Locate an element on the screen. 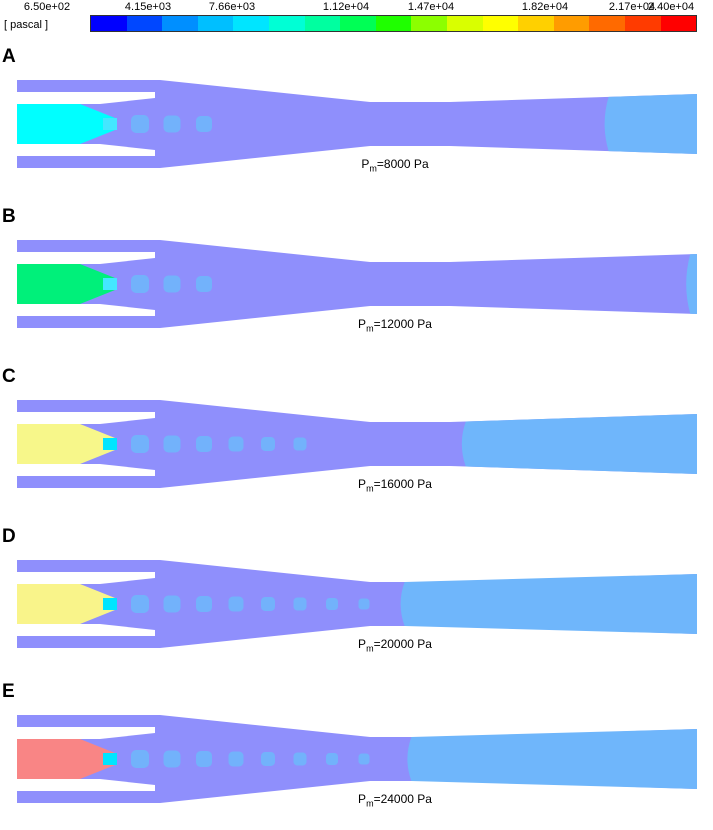 This screenshot has width=713, height=830. pressure-value: =16000 Pa is located at coordinates (402, 484).